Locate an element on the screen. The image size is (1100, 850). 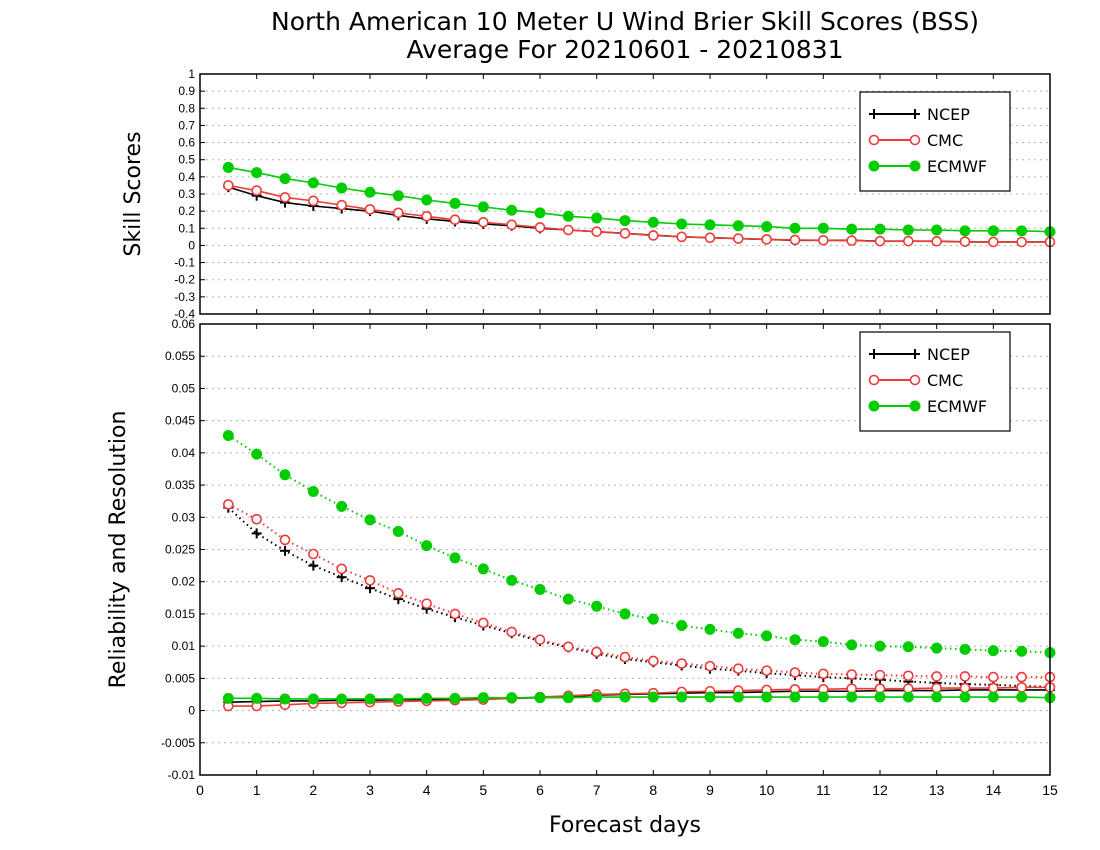
x-tick-label: 12 is located at coordinates (880, 790).